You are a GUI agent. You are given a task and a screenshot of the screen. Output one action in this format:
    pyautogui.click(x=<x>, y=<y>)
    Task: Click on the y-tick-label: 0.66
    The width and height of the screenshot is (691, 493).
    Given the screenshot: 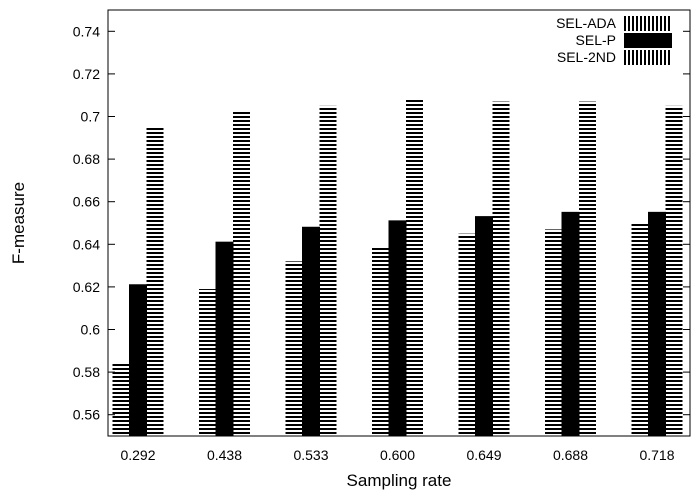 What is the action you would take?
    pyautogui.click(x=86, y=202)
    